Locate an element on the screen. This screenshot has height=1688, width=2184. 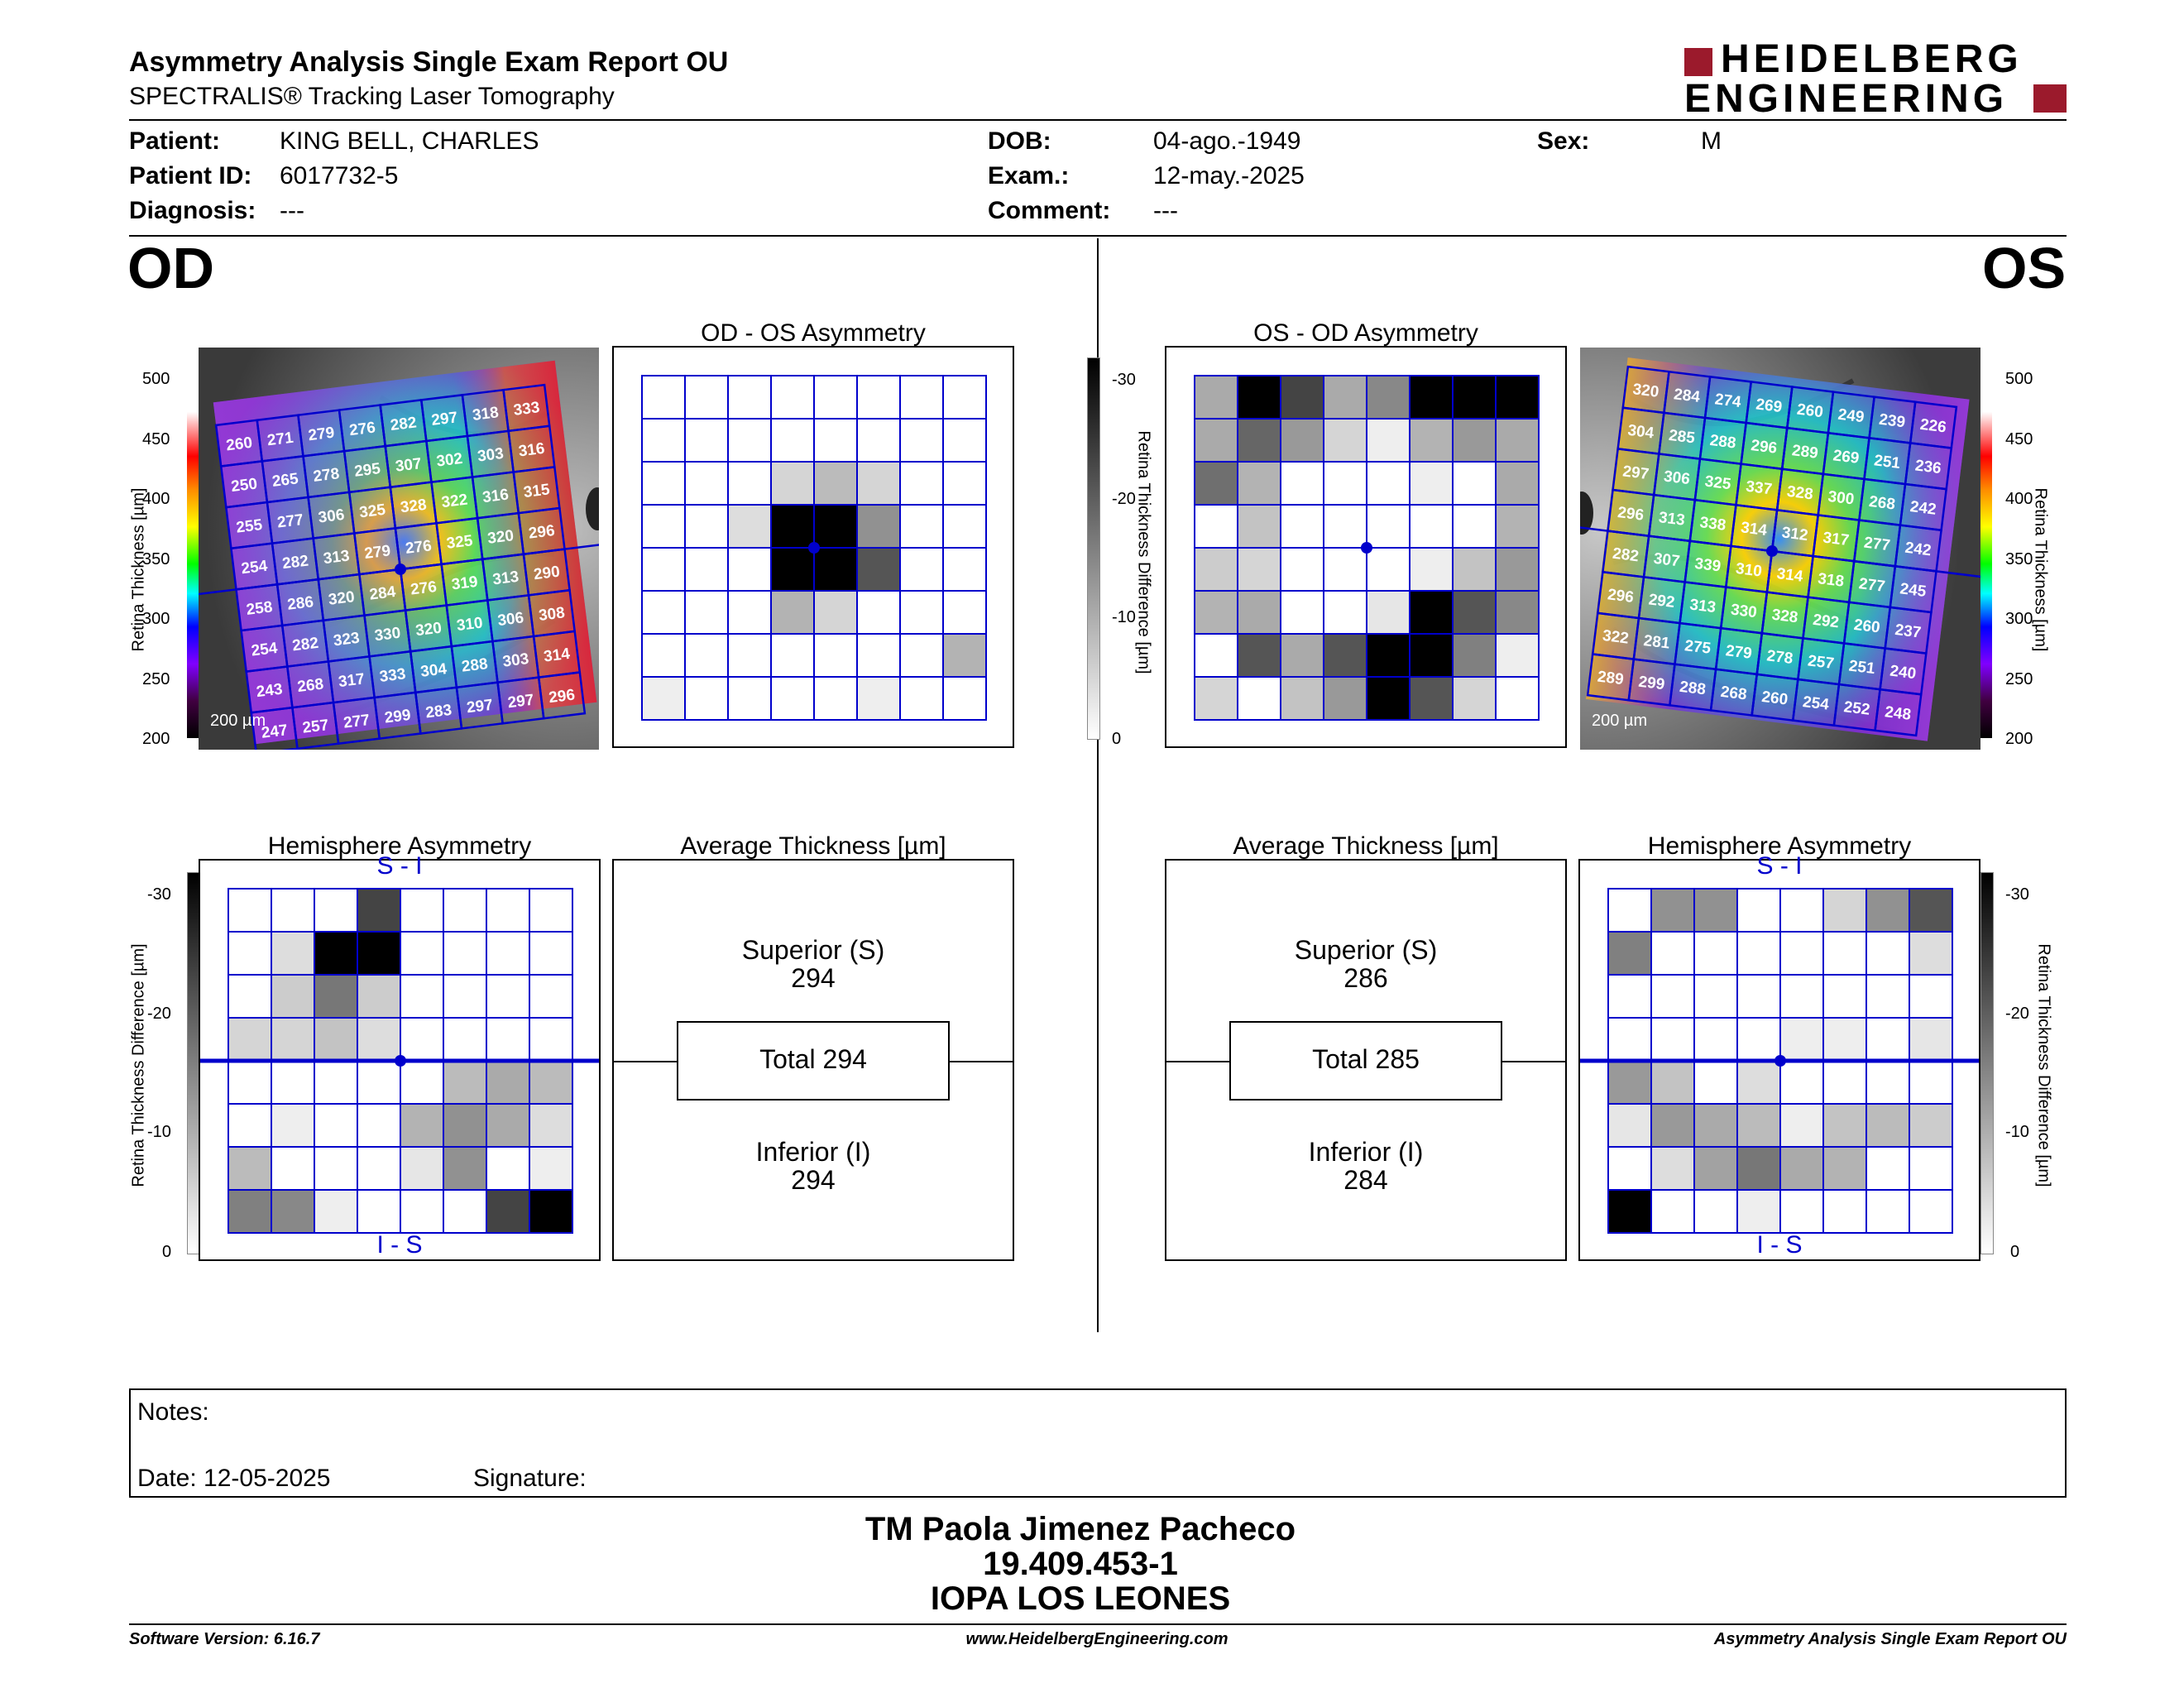
os-asym-grid is located at coordinates (1367, 548).